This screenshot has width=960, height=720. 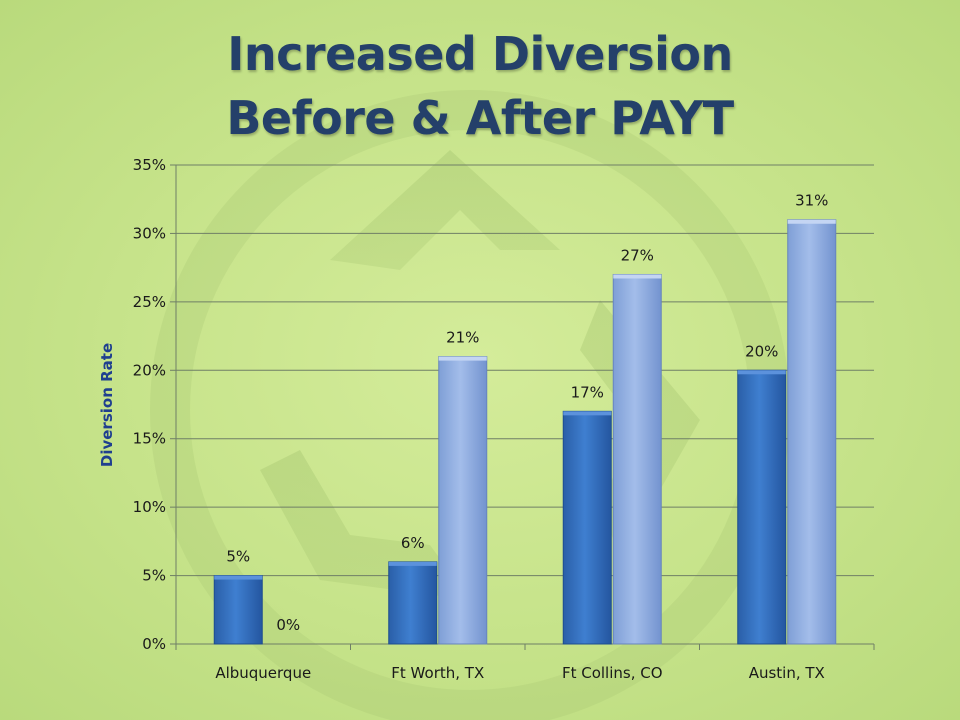 What do you see at coordinates (637, 255) in the screenshot?
I see `data-label: 27%` at bounding box center [637, 255].